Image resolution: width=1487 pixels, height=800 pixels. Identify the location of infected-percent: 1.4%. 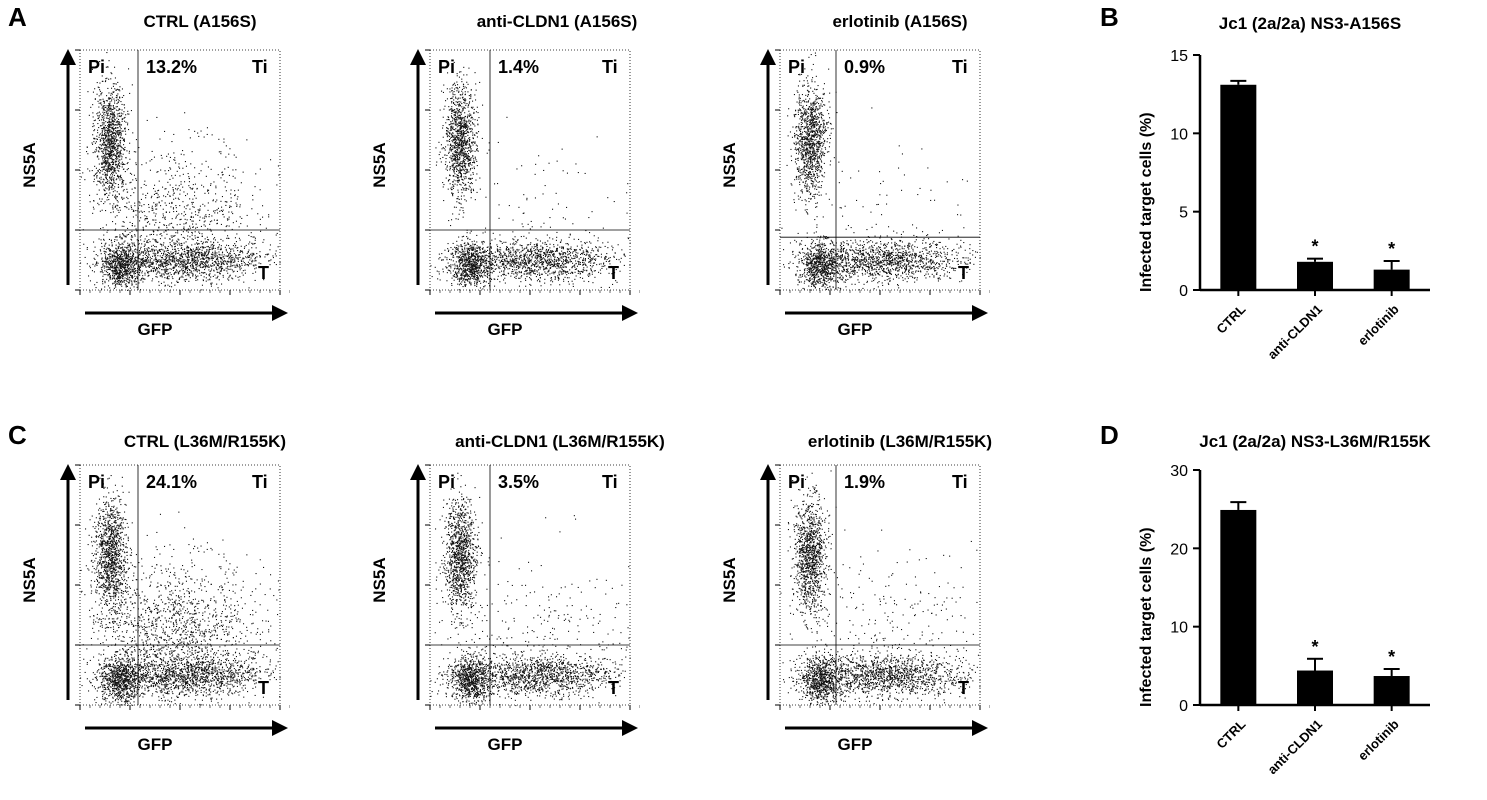
(518, 67).